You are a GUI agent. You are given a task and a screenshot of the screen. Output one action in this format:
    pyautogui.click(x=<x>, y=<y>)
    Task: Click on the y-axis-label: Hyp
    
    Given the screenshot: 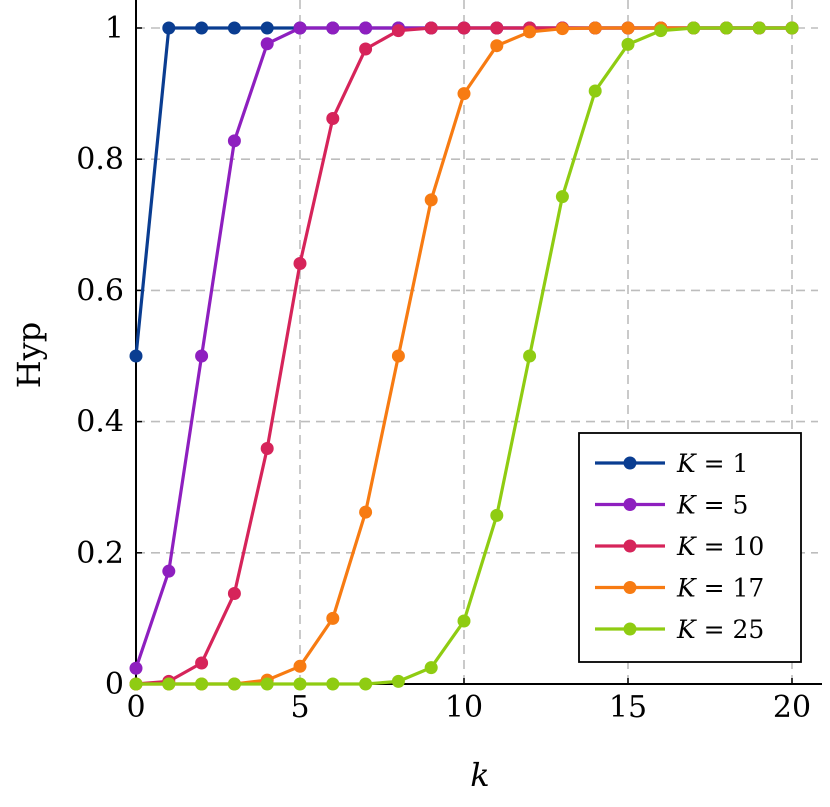 What is the action you would take?
    pyautogui.click(x=29, y=355)
    